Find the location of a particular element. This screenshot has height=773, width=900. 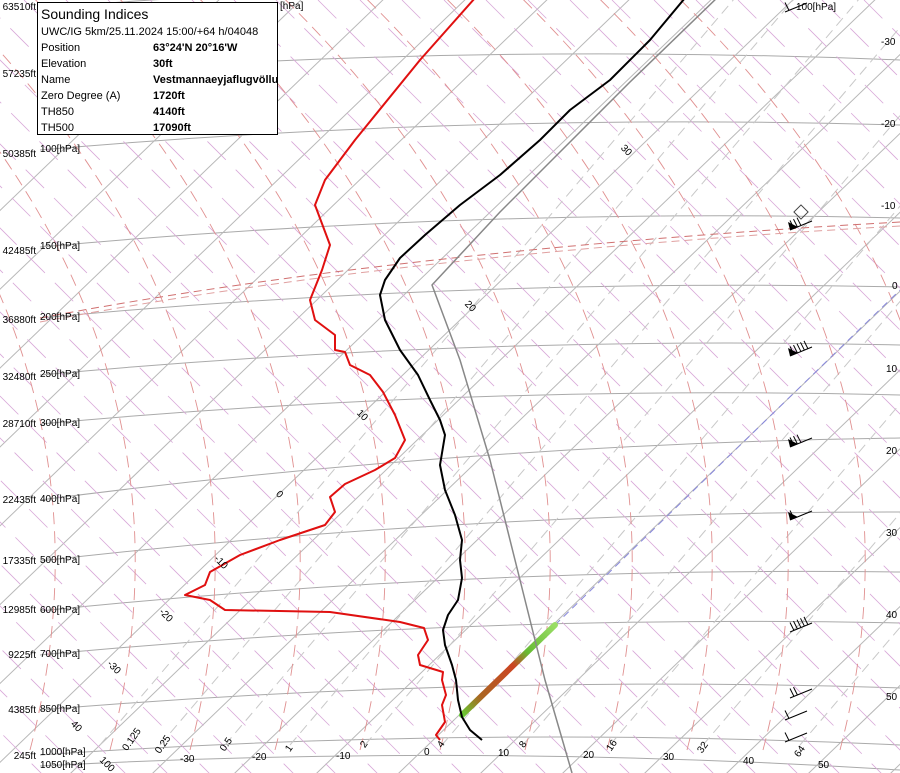

info-key: TH500 is located at coordinates (58, 128).